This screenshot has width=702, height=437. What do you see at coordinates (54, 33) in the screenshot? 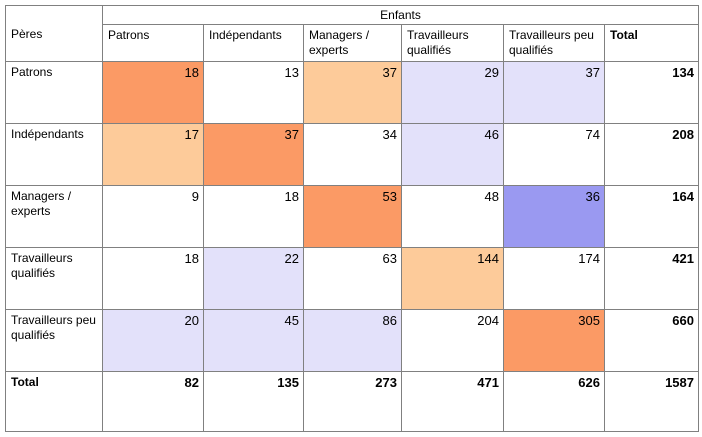
I see `row-dimension-label: Pères` at bounding box center [54, 33].